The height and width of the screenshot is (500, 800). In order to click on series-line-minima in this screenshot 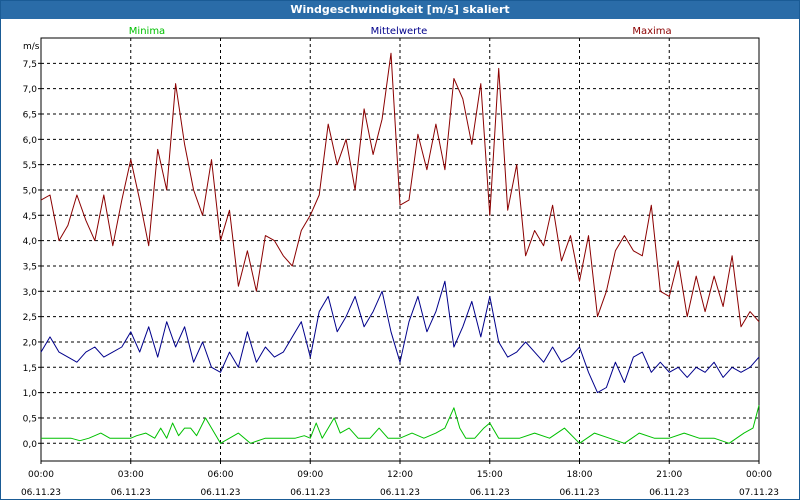, I will do `click(400, 424)`.